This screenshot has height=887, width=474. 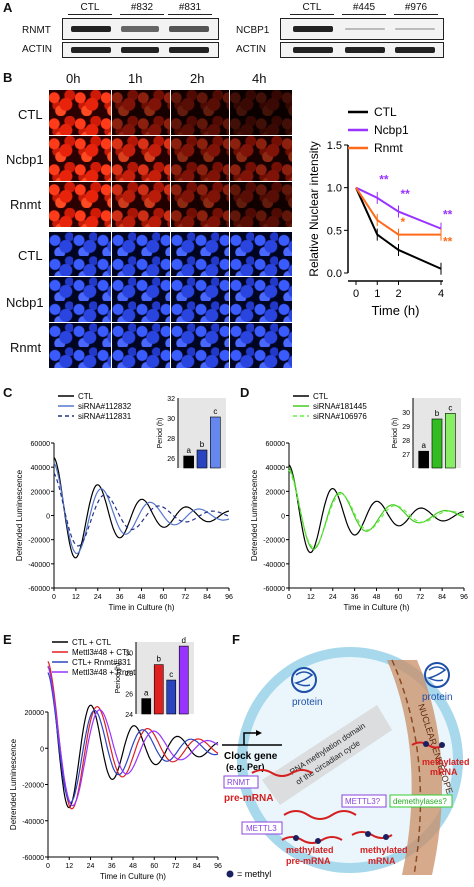 What do you see at coordinates (327, 755) in the screenshot?
I see `methylation-domain` at bounding box center [327, 755].